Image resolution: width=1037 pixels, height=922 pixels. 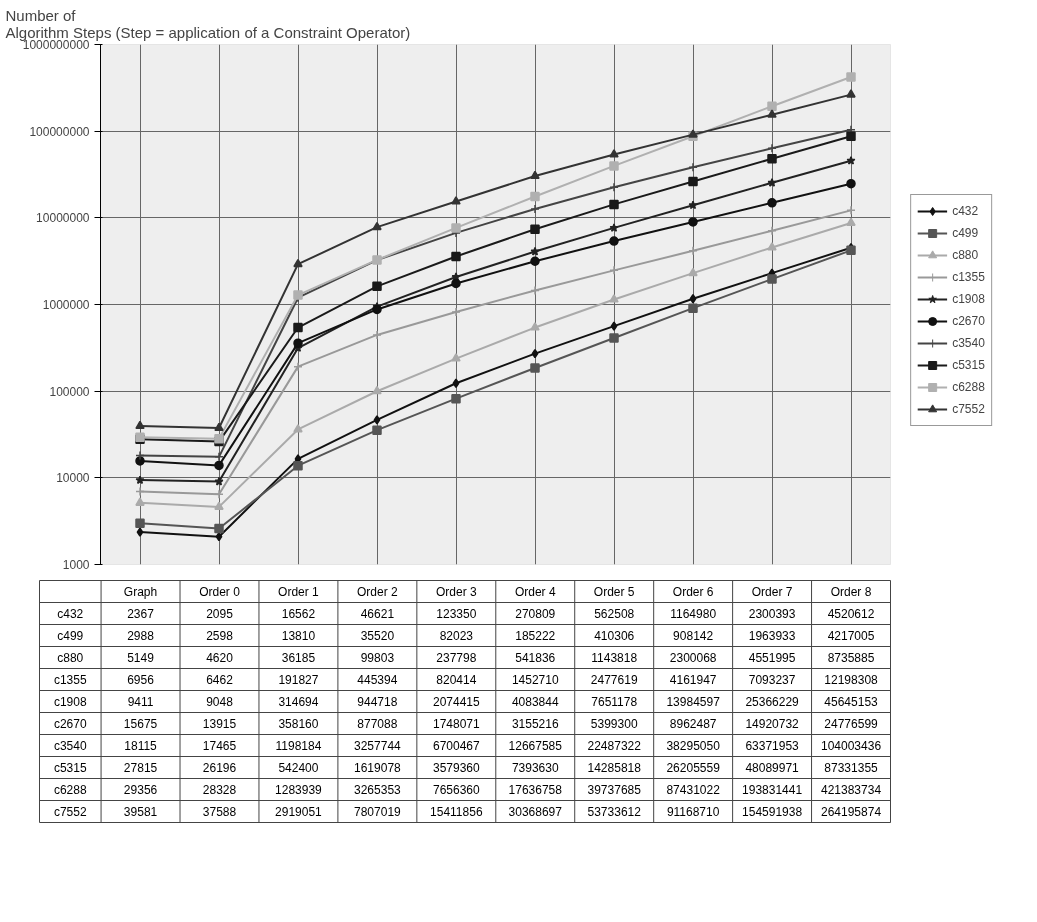 I want to click on data-label: 2477619, so click(x=614, y=680).